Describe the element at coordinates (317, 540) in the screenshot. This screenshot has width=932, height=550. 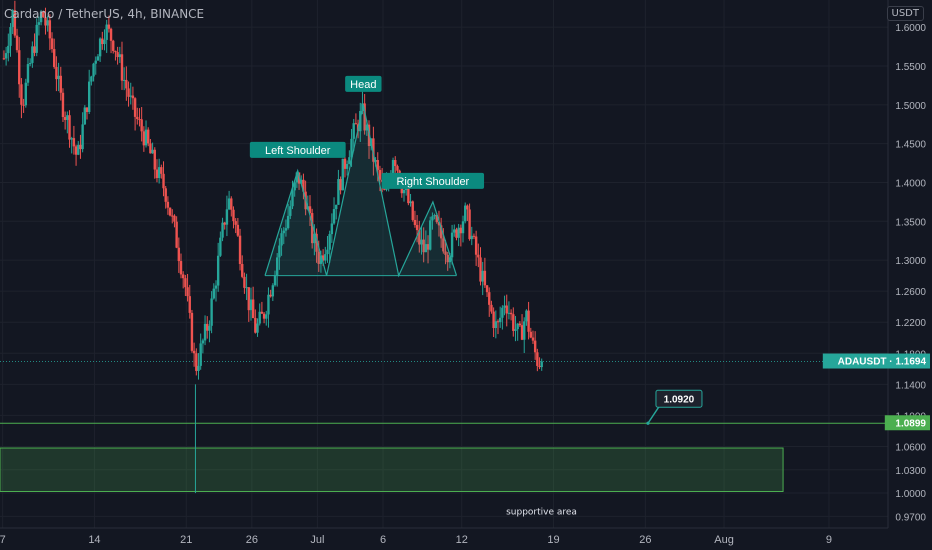
I see `x-tick-label: Jul` at that location.